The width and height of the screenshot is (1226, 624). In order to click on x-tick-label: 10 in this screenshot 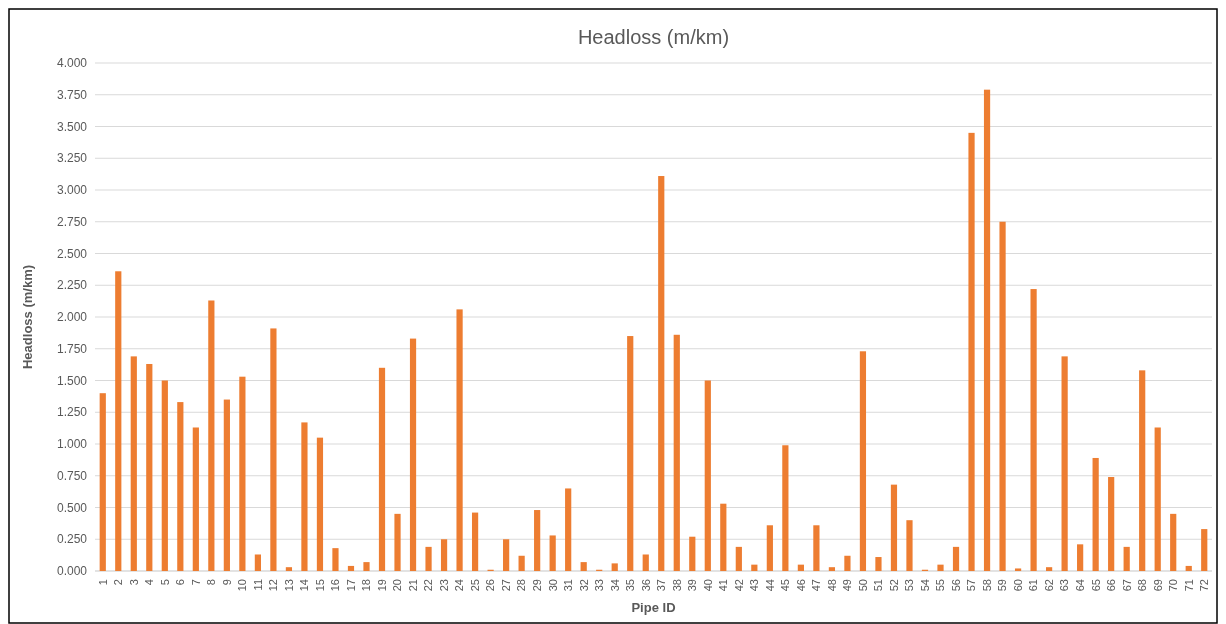, I will do `click(242, 585)`.